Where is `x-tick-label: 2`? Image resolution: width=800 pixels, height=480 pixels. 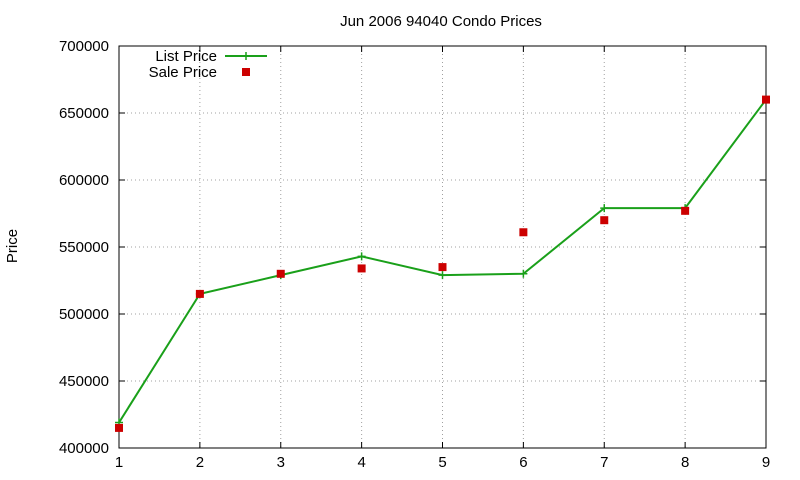
x-tick-label: 2 is located at coordinates (200, 462).